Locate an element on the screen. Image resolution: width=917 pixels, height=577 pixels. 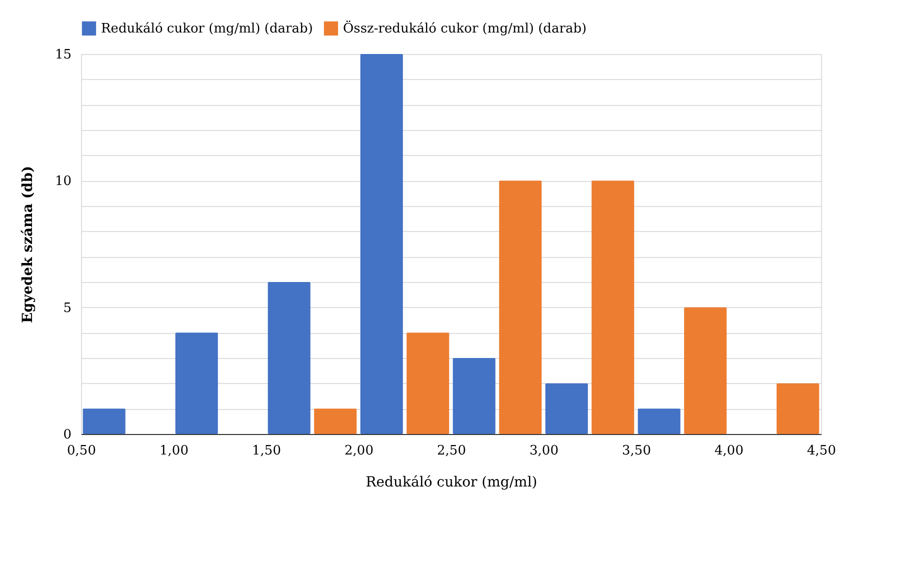
x-tick-label: 2,50 is located at coordinates (451, 451).